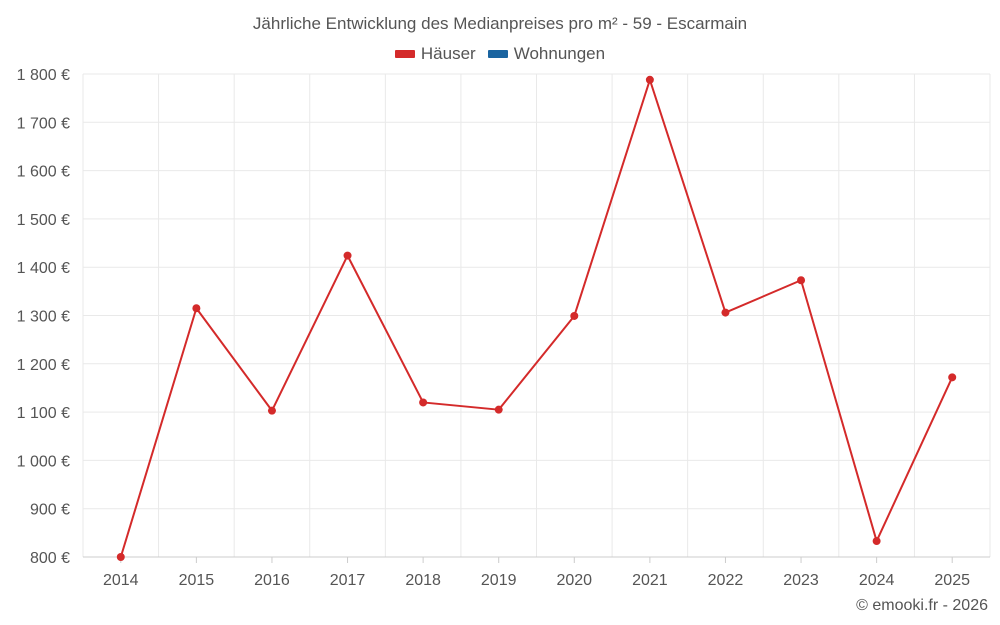 The height and width of the screenshot is (625, 1000). Describe the element at coordinates (499, 580) in the screenshot. I see `x-tick-label: 2019` at that location.